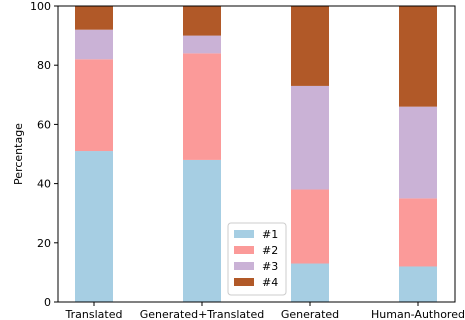 The height and width of the screenshot is (320, 465). What do you see at coordinates (94, 314) in the screenshot?
I see `x-tick-label: Translated` at bounding box center [94, 314].